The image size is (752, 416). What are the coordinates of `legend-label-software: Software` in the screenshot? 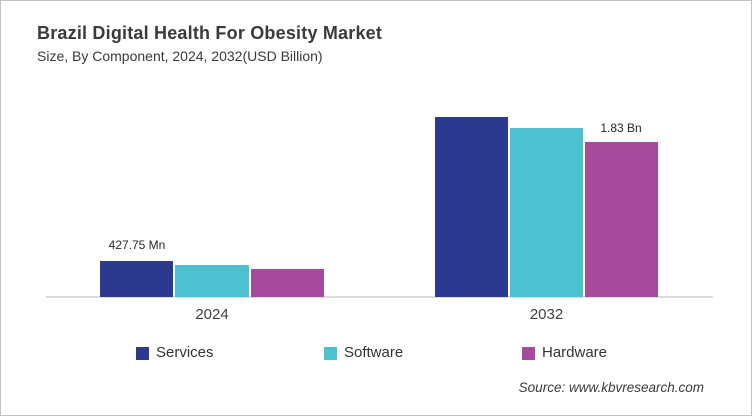 It's located at (374, 352).